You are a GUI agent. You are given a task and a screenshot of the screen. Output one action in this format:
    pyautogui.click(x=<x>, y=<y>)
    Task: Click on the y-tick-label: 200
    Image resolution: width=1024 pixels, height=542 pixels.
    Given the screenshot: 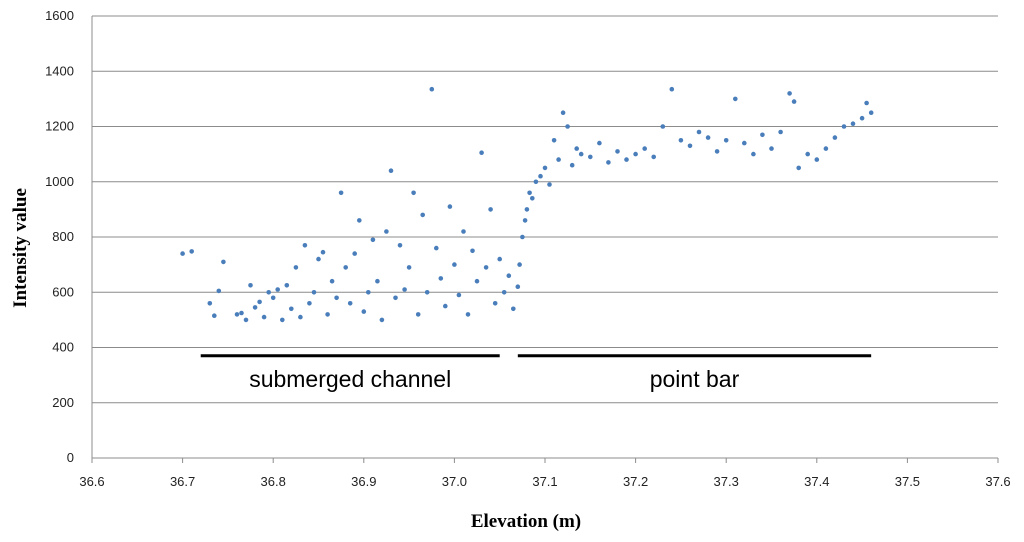 What is the action you would take?
    pyautogui.click(x=63, y=402)
    